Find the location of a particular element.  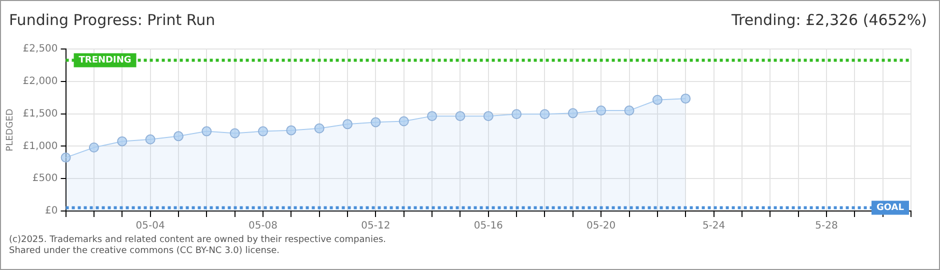

chart-title: Funding Progress: Print Run is located at coordinates (112, 21).